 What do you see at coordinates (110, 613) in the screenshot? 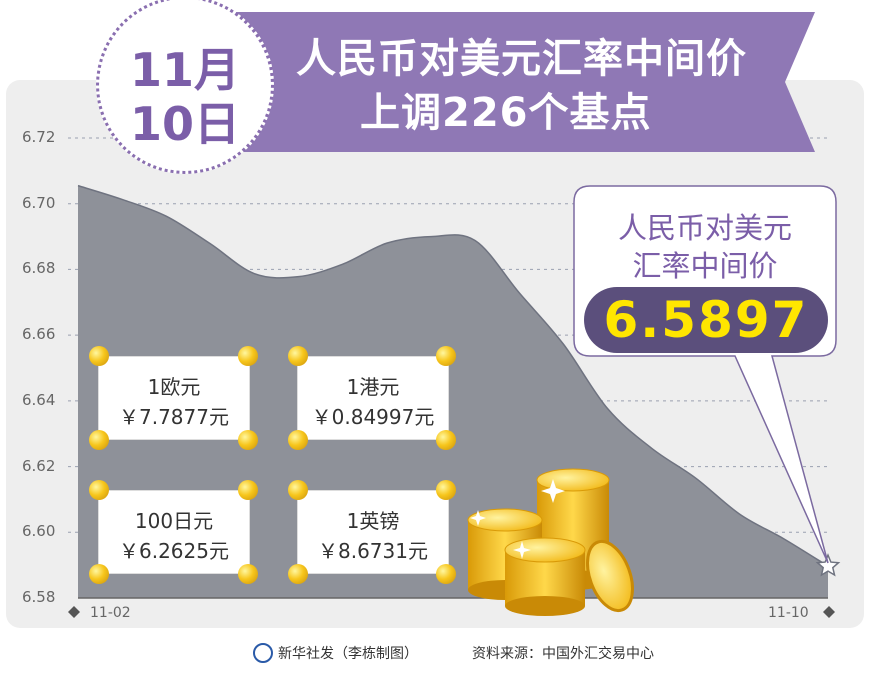
I see `x-tick-label-start: 11-02` at bounding box center [110, 613].